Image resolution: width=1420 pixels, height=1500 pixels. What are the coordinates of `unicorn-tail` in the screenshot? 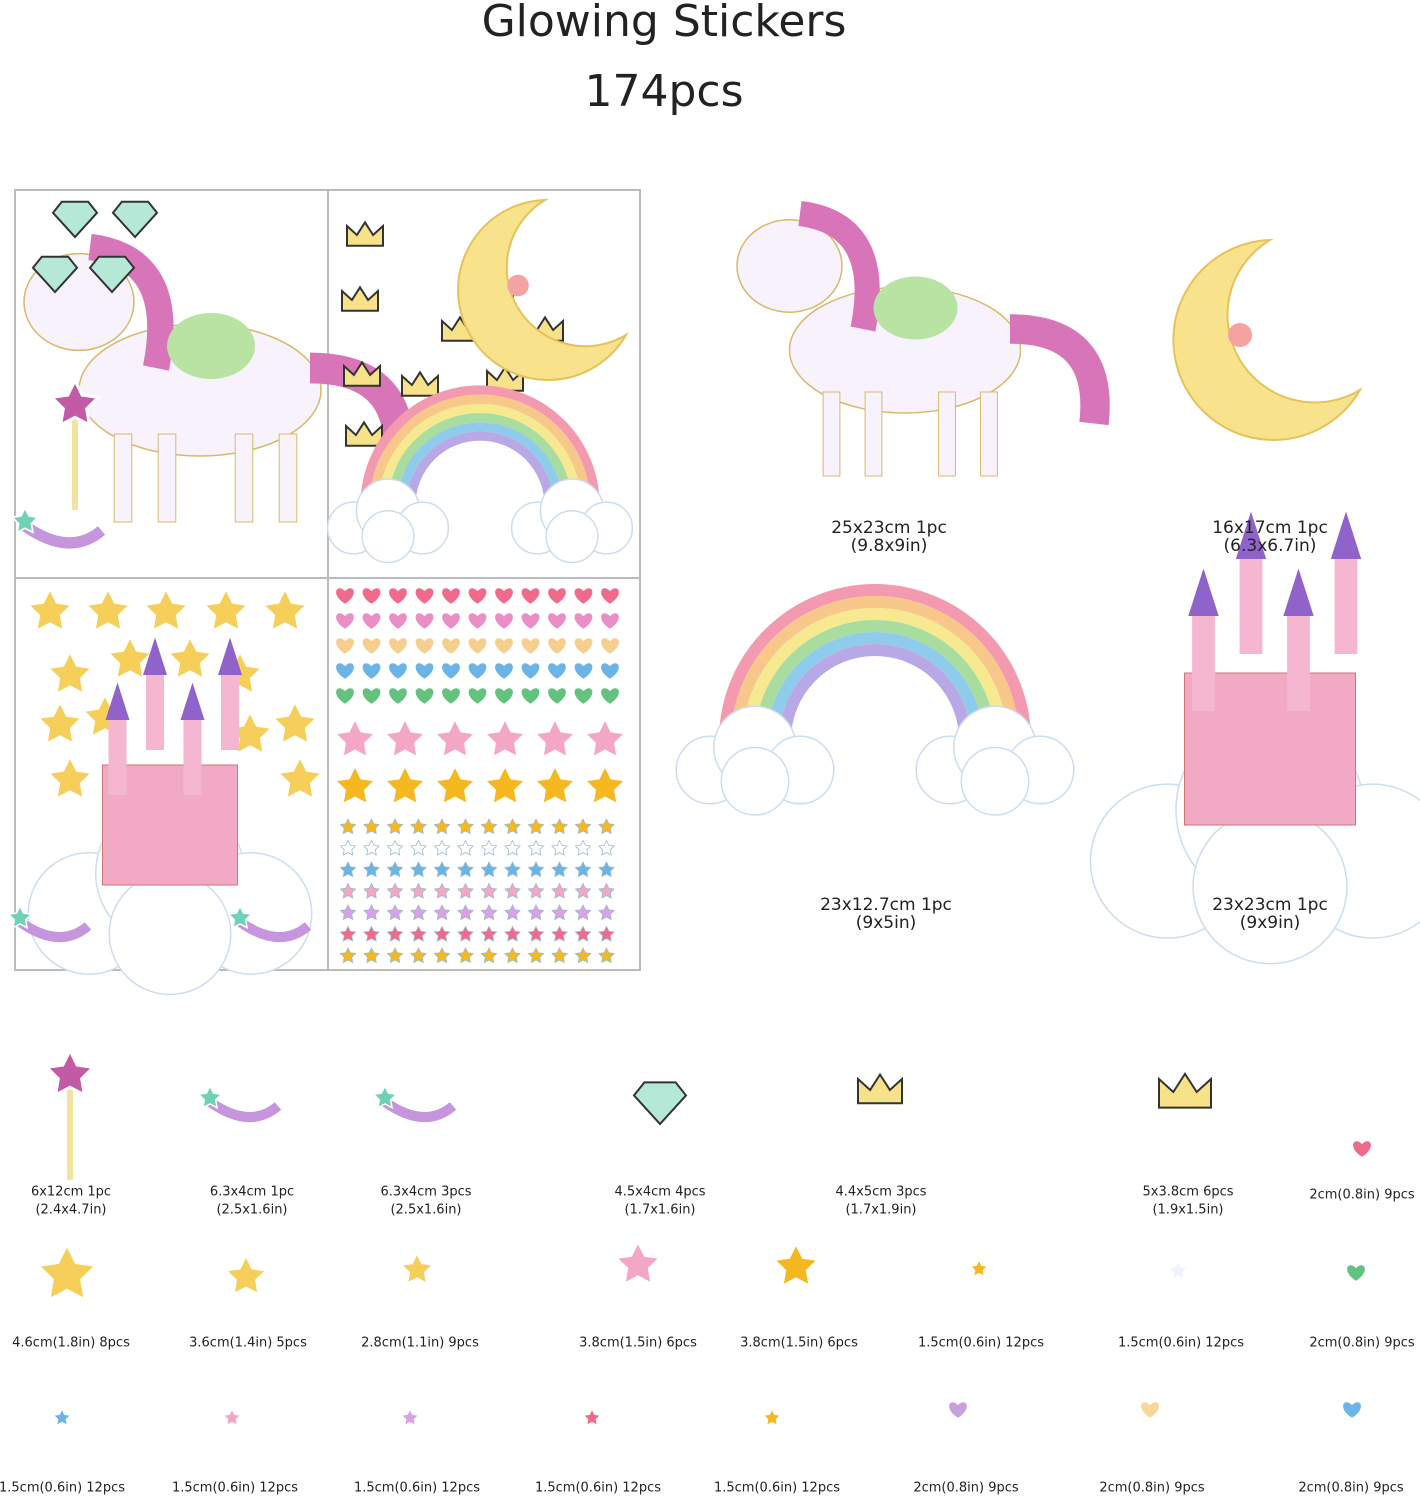 It's located at (1059, 370).